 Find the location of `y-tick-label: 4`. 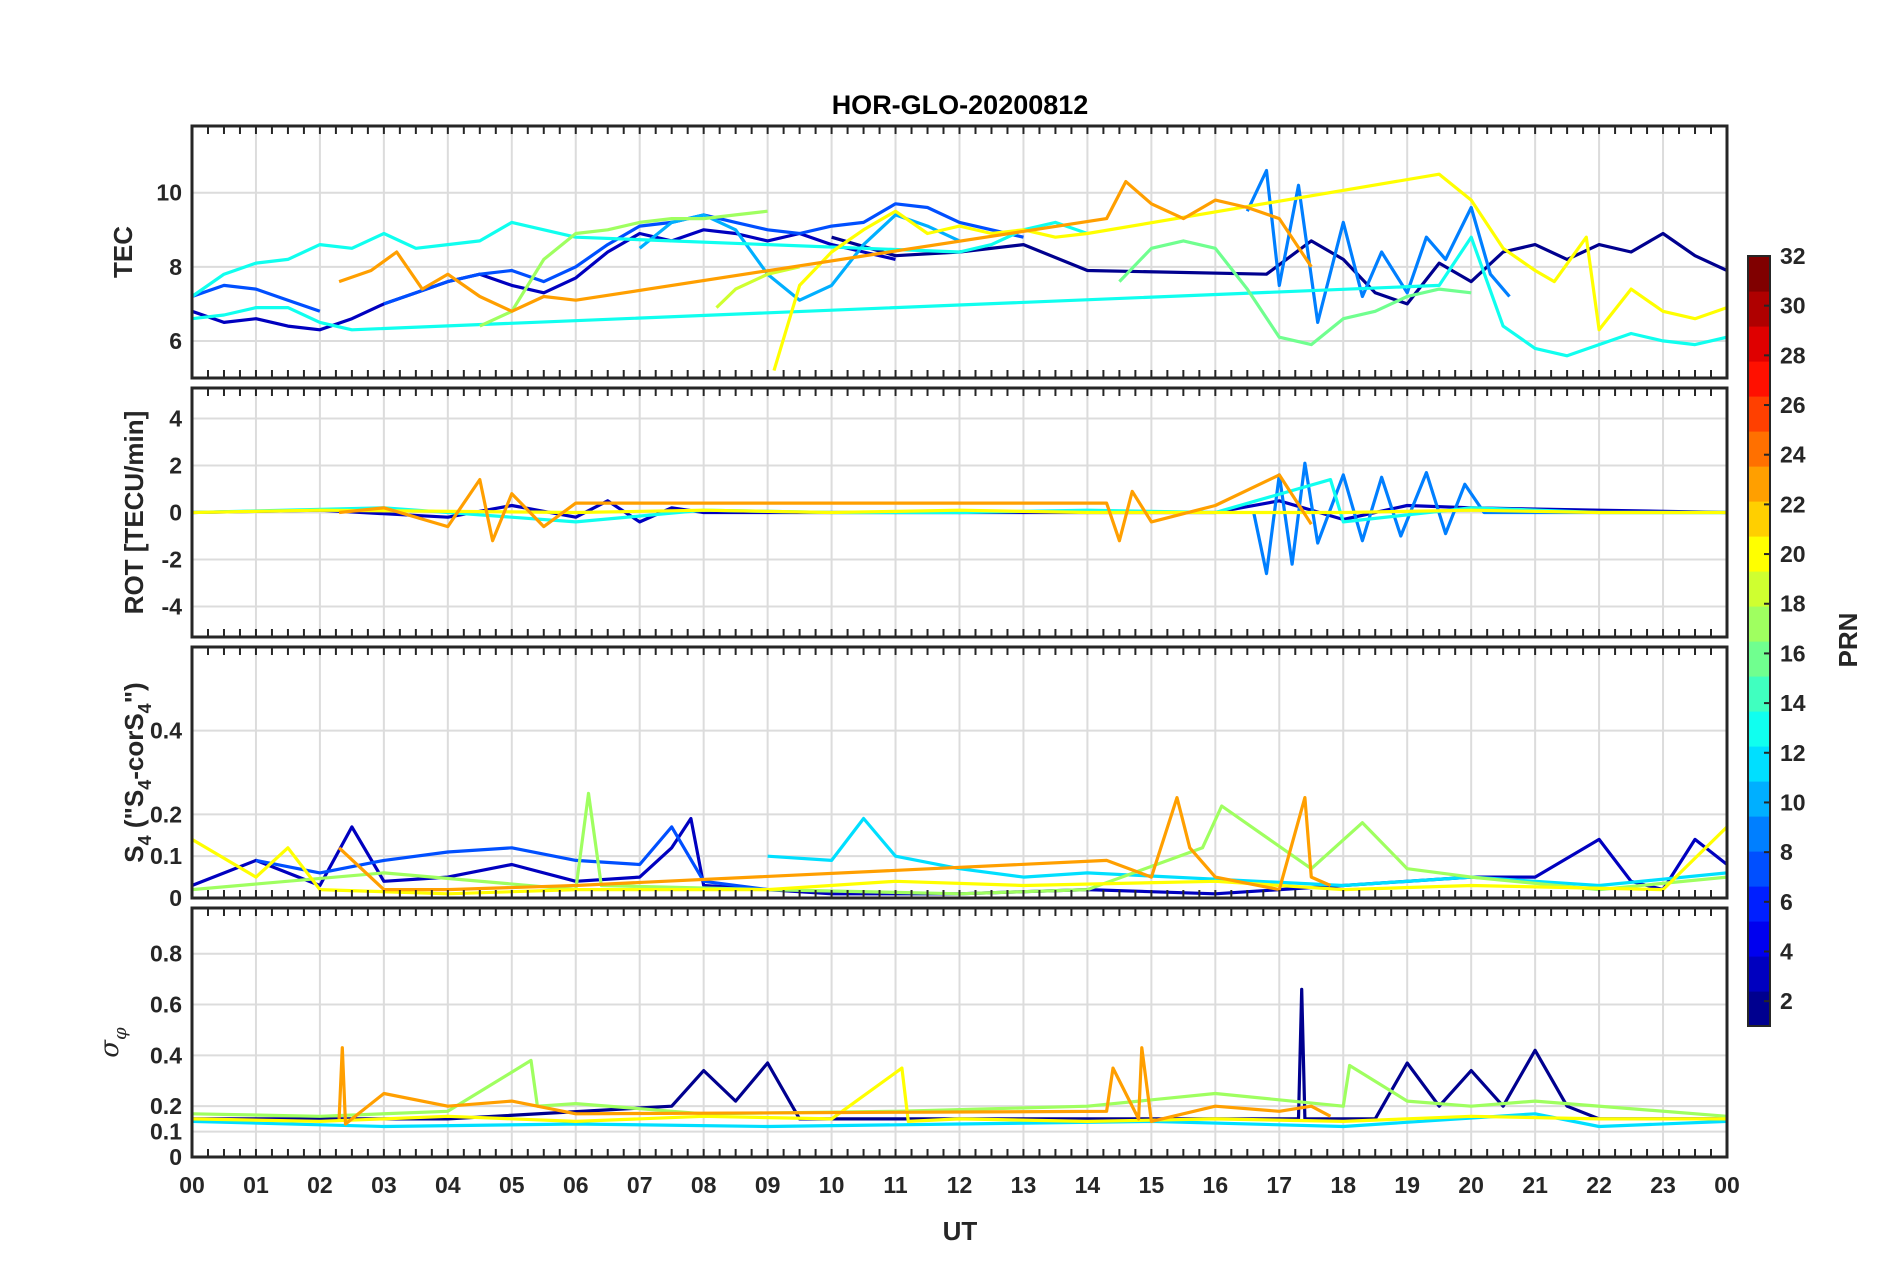

y-tick-label: 4 is located at coordinates (175, 419).